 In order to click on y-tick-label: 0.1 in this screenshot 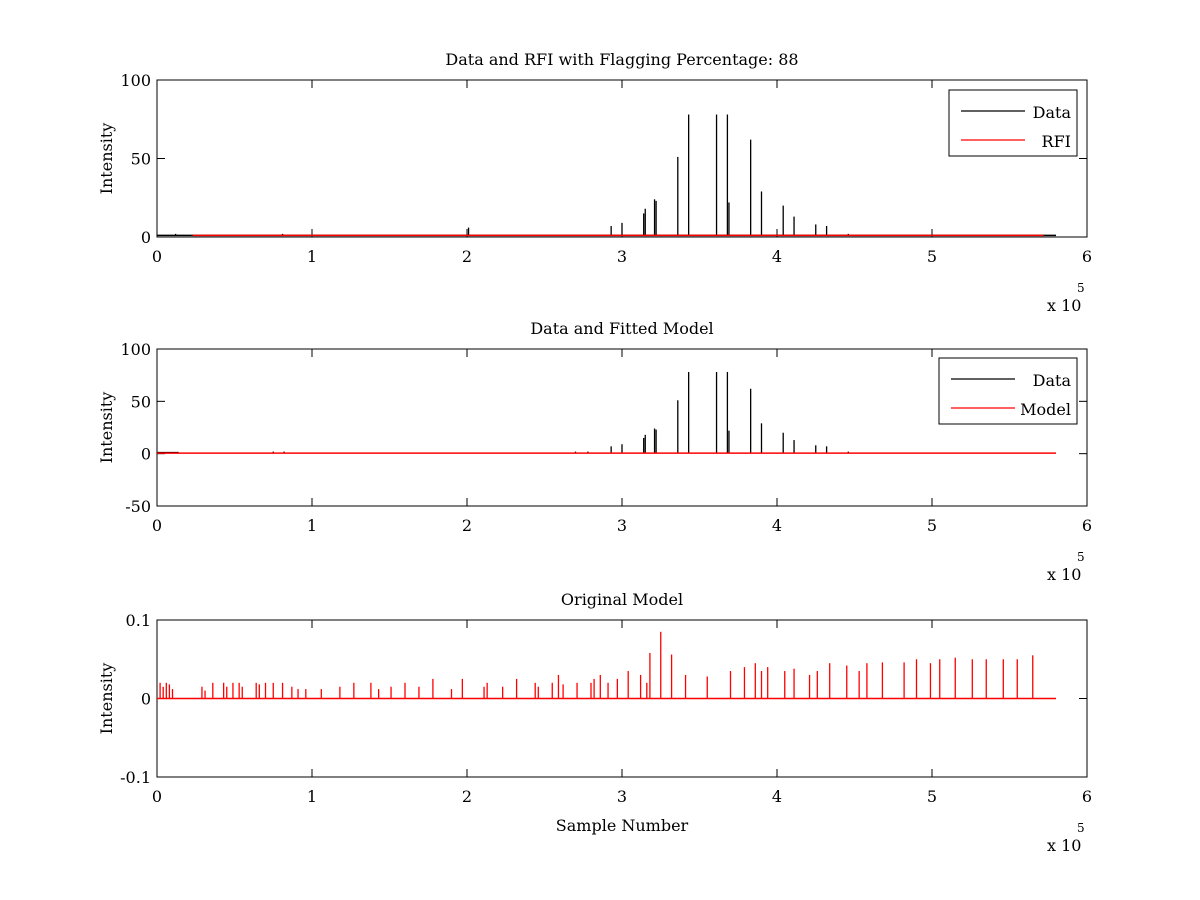, I will do `click(138, 620)`.